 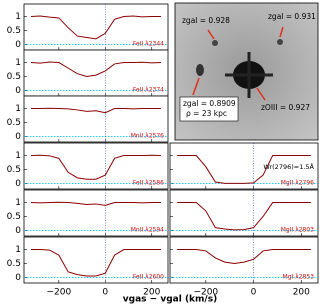 I want to click on x-axis-label: vgas − vgal (km/s), so click(x=170, y=300).